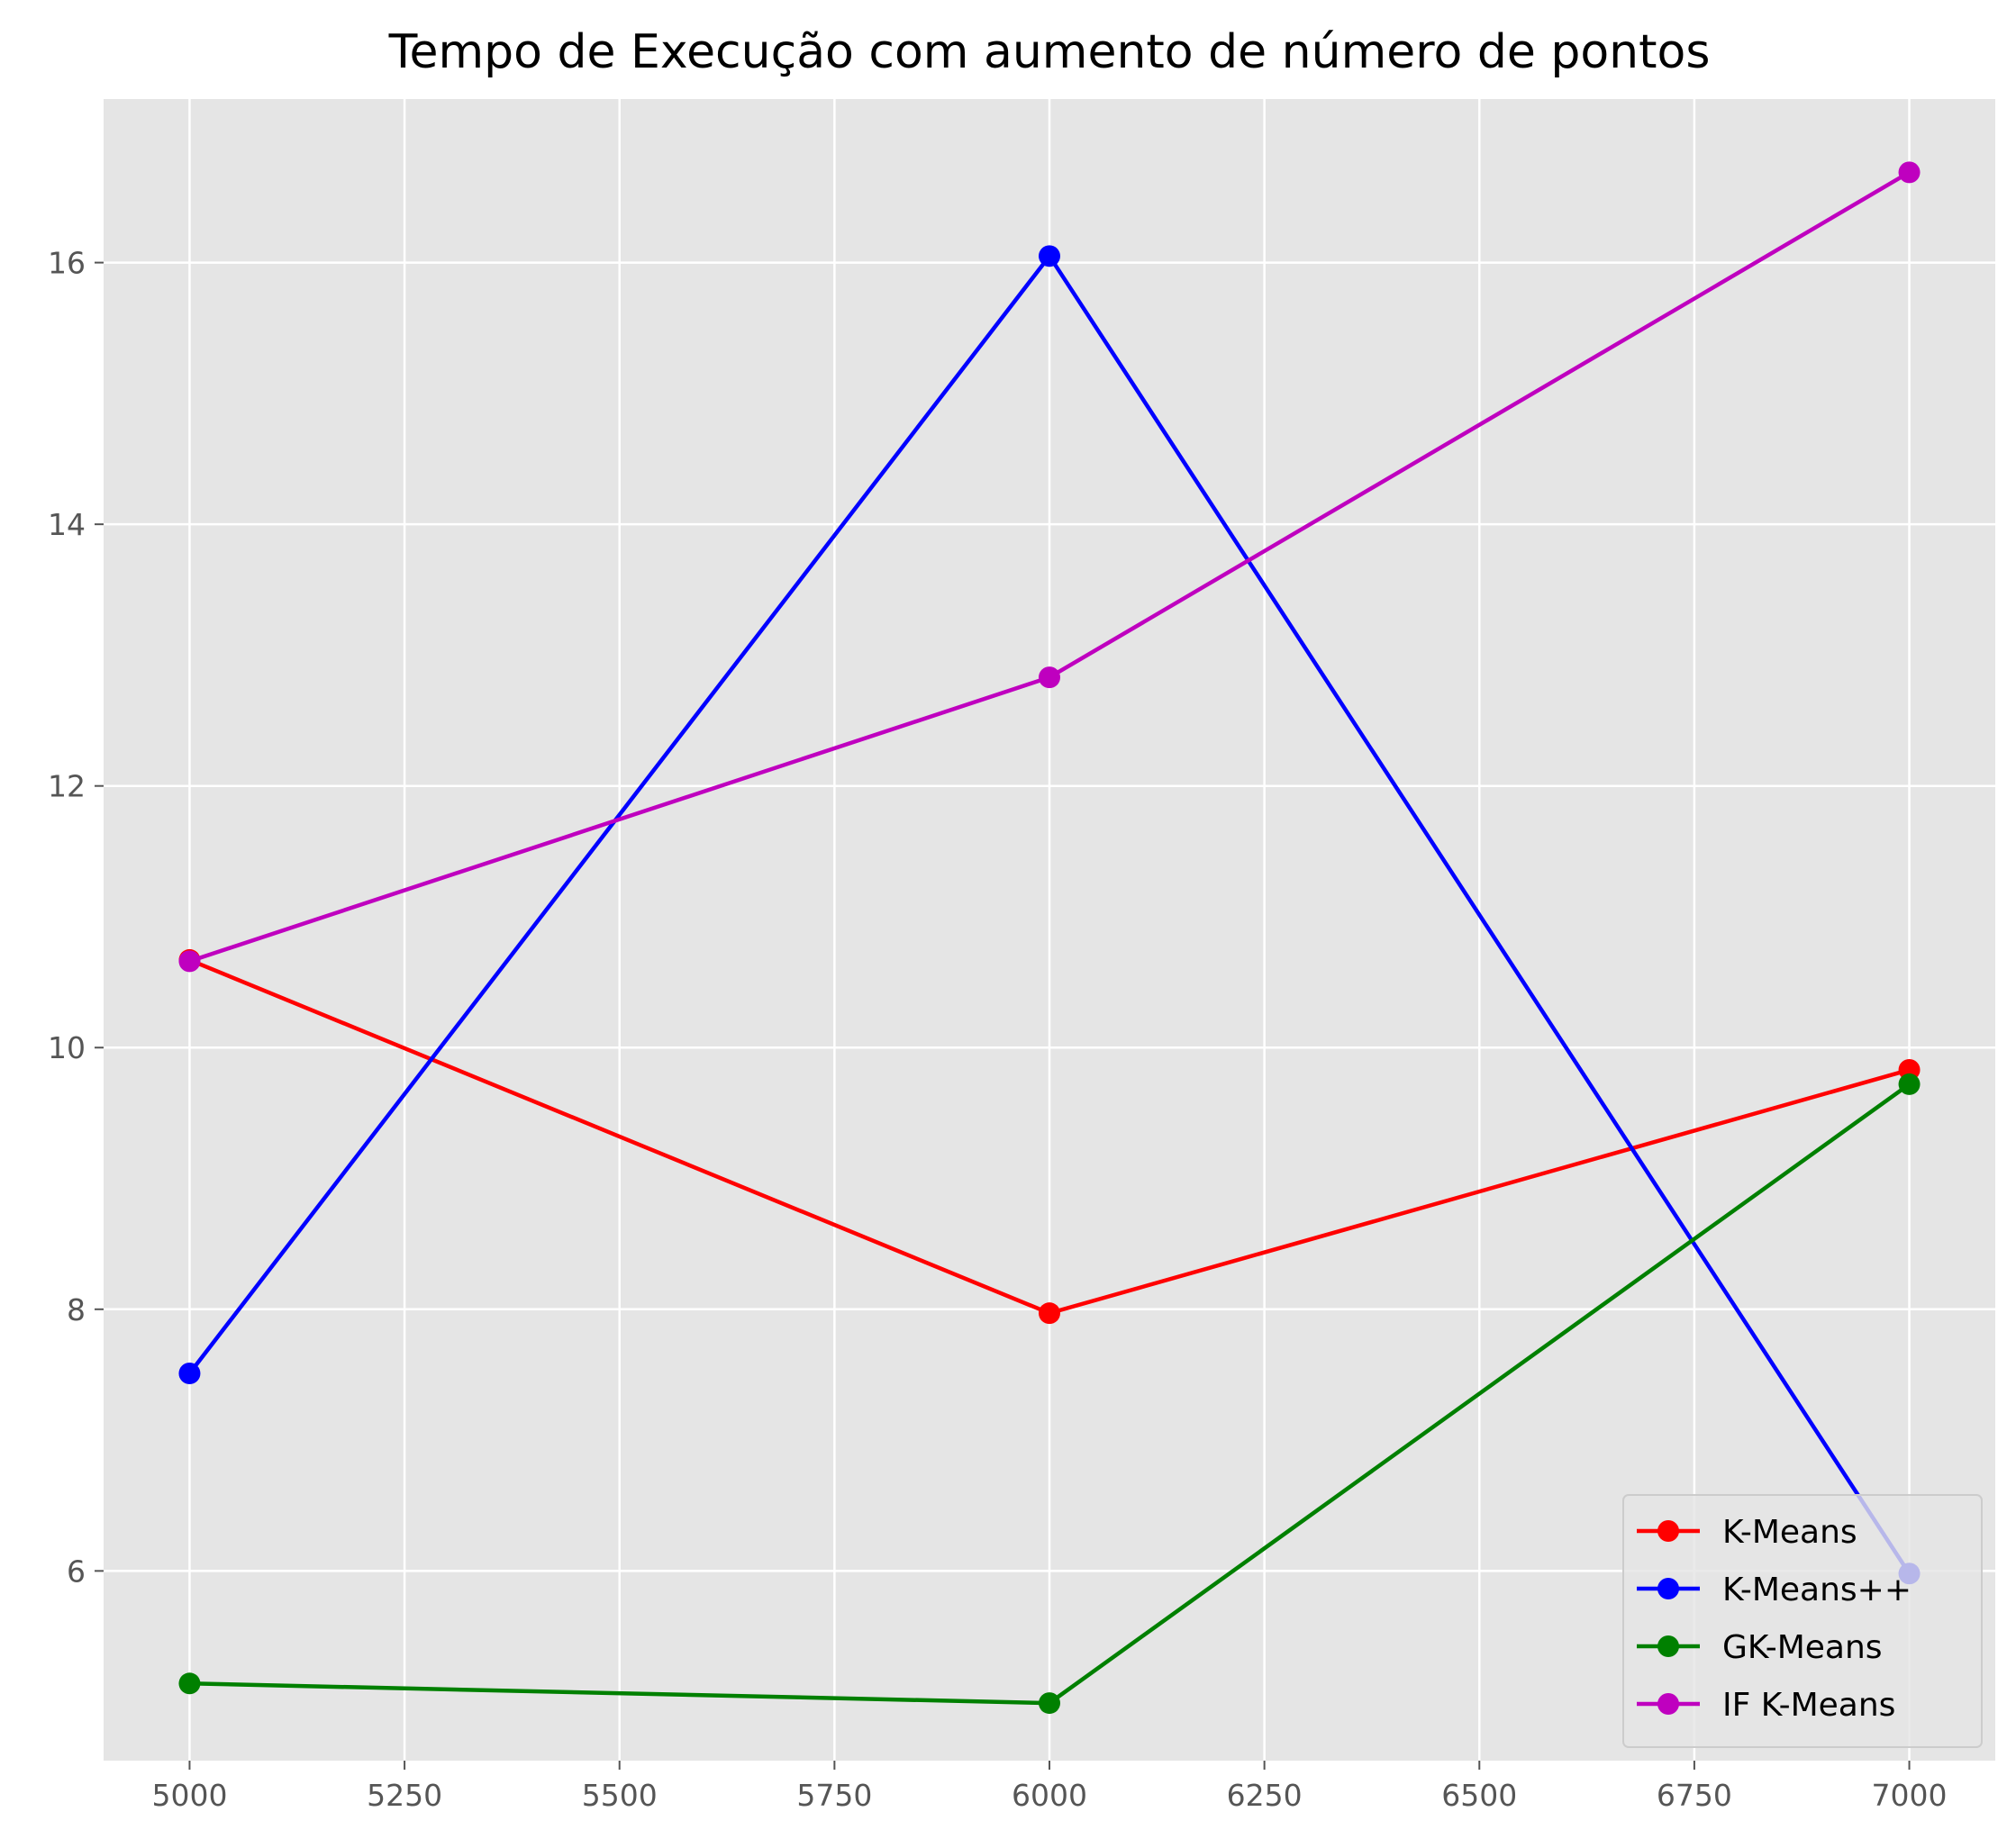 The height and width of the screenshot is (1848, 2016). I want to click on x-tick-label: 6250, so click(1265, 1796).